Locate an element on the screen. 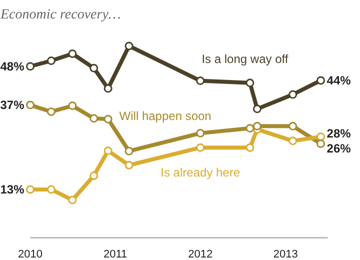 The height and width of the screenshot is (260, 360). data-label: 28% is located at coordinates (339, 133).